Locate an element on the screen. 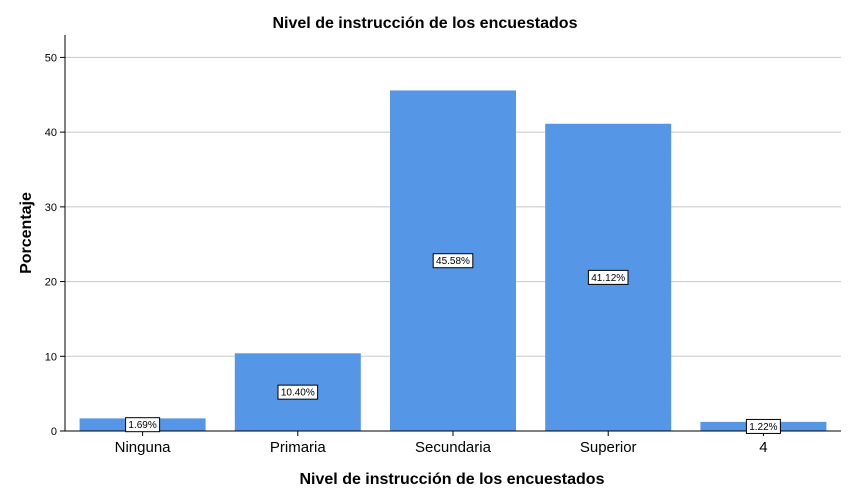  y-tick-label: 30 is located at coordinates (51, 208).